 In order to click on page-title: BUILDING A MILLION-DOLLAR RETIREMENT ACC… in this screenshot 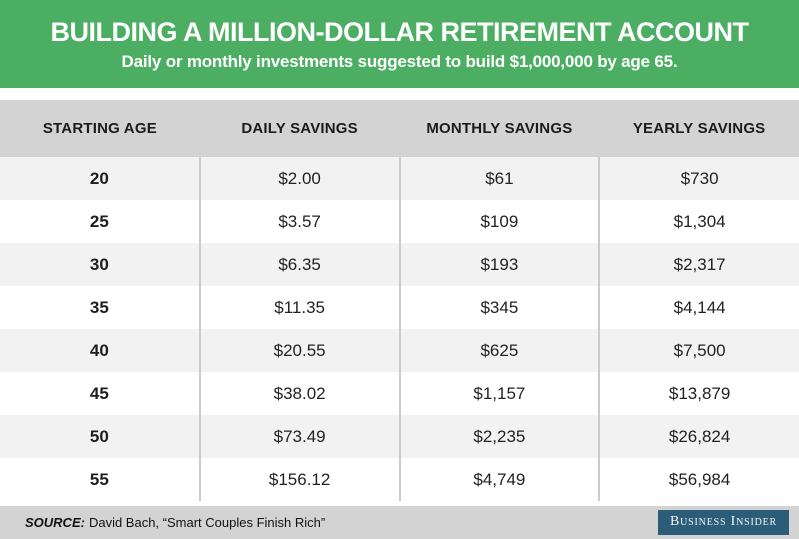, I will do `click(399, 31)`.